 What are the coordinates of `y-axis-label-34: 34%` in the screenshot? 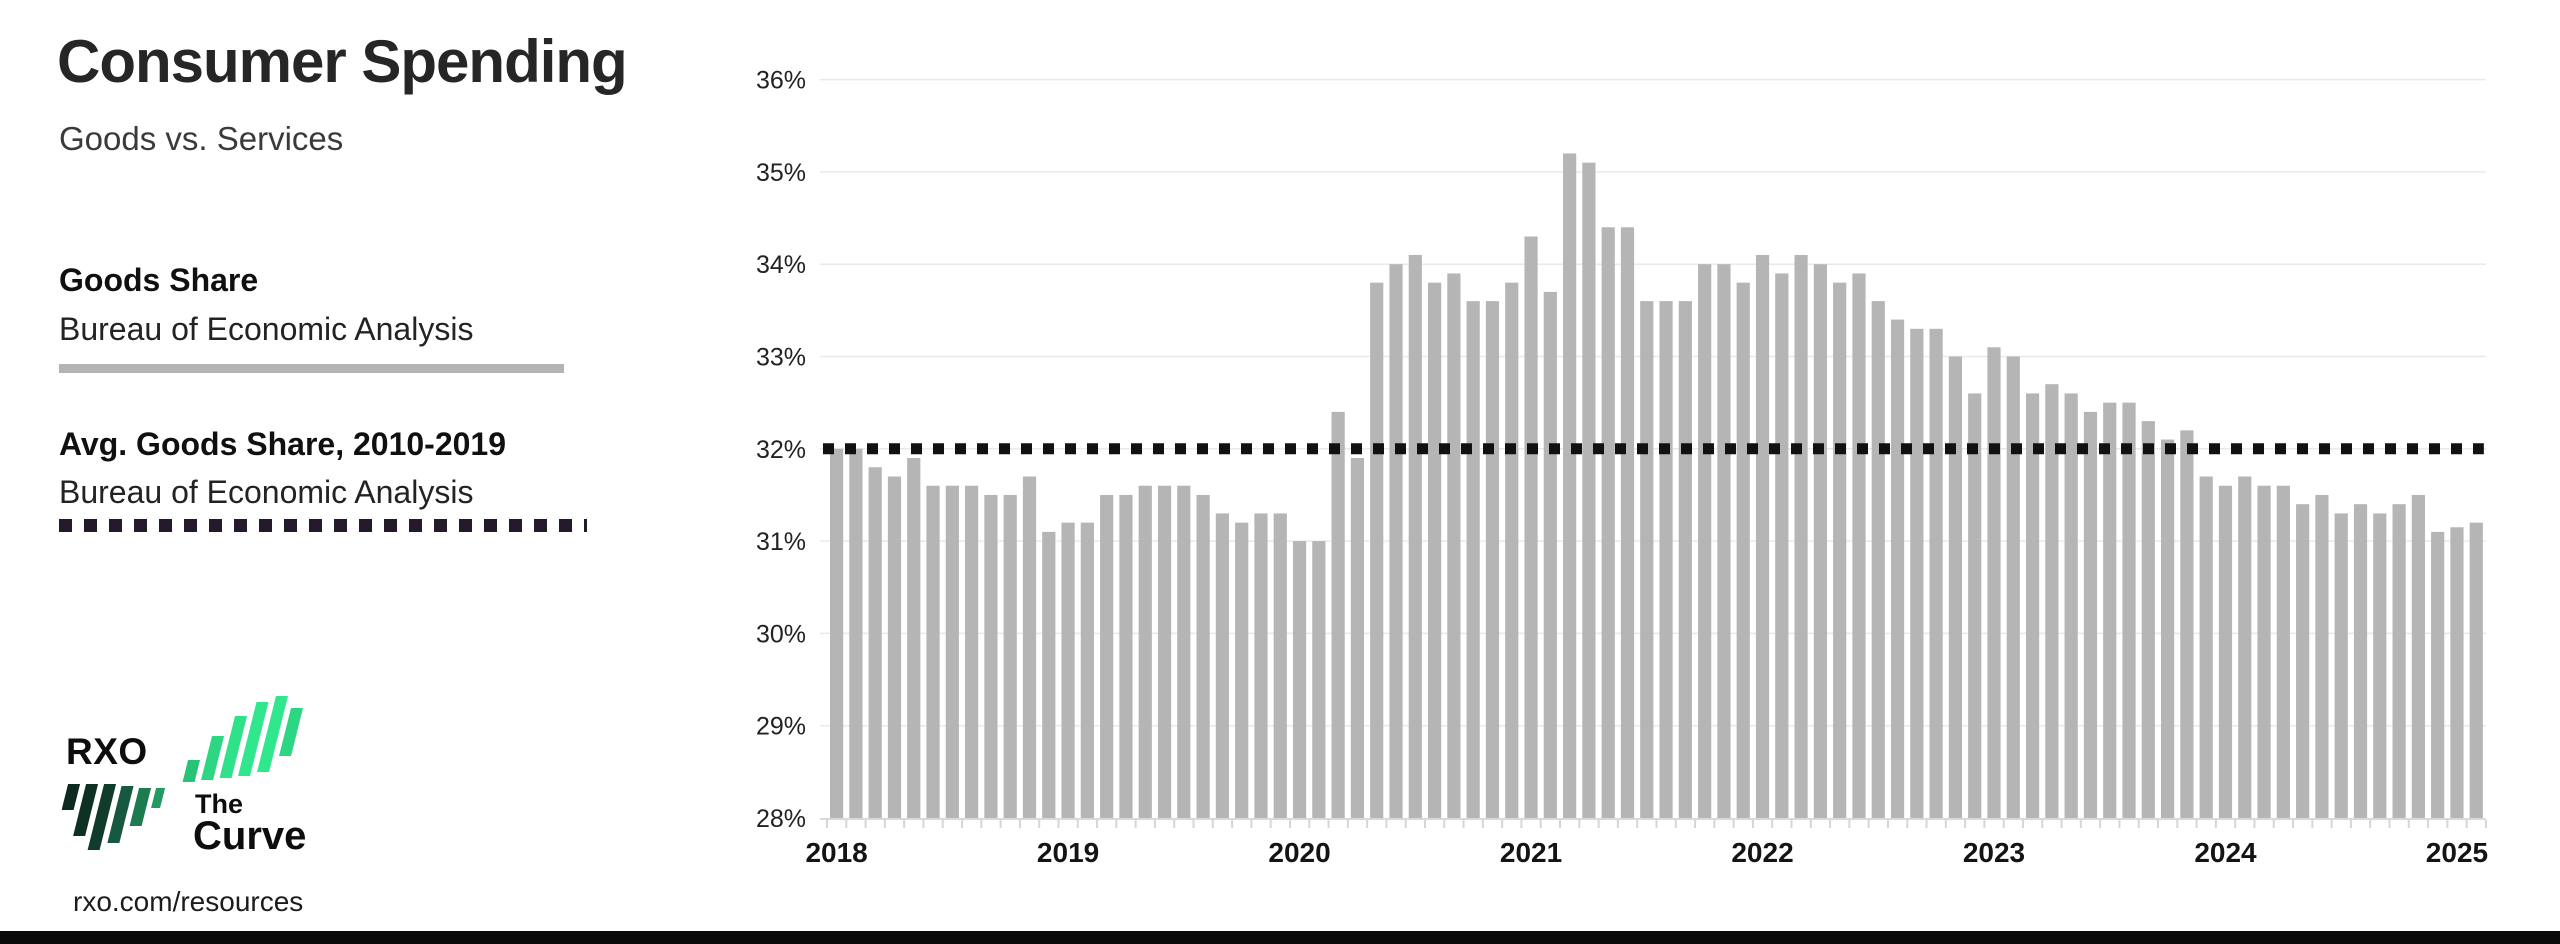 It's located at (781, 265).